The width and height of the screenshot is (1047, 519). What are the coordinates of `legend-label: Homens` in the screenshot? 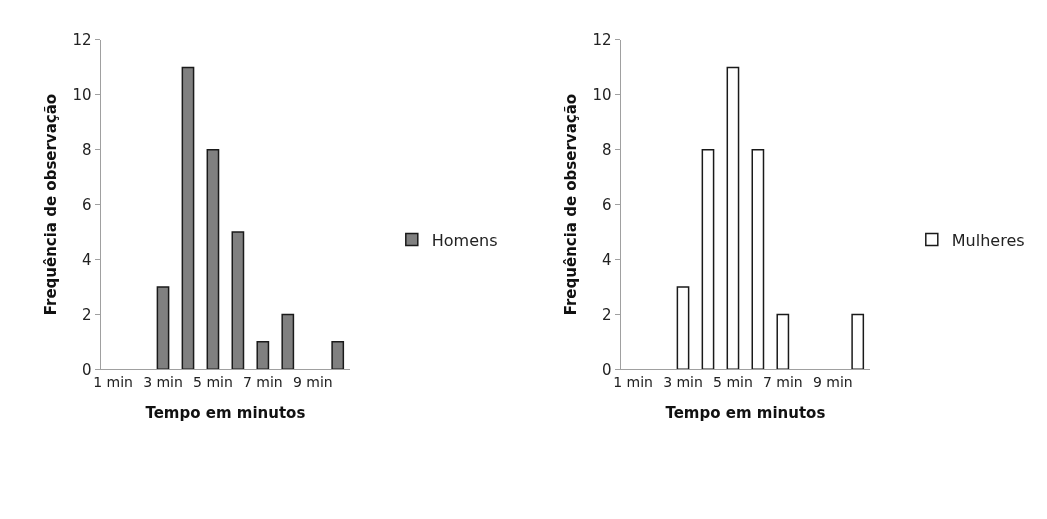 It's located at (464, 240).